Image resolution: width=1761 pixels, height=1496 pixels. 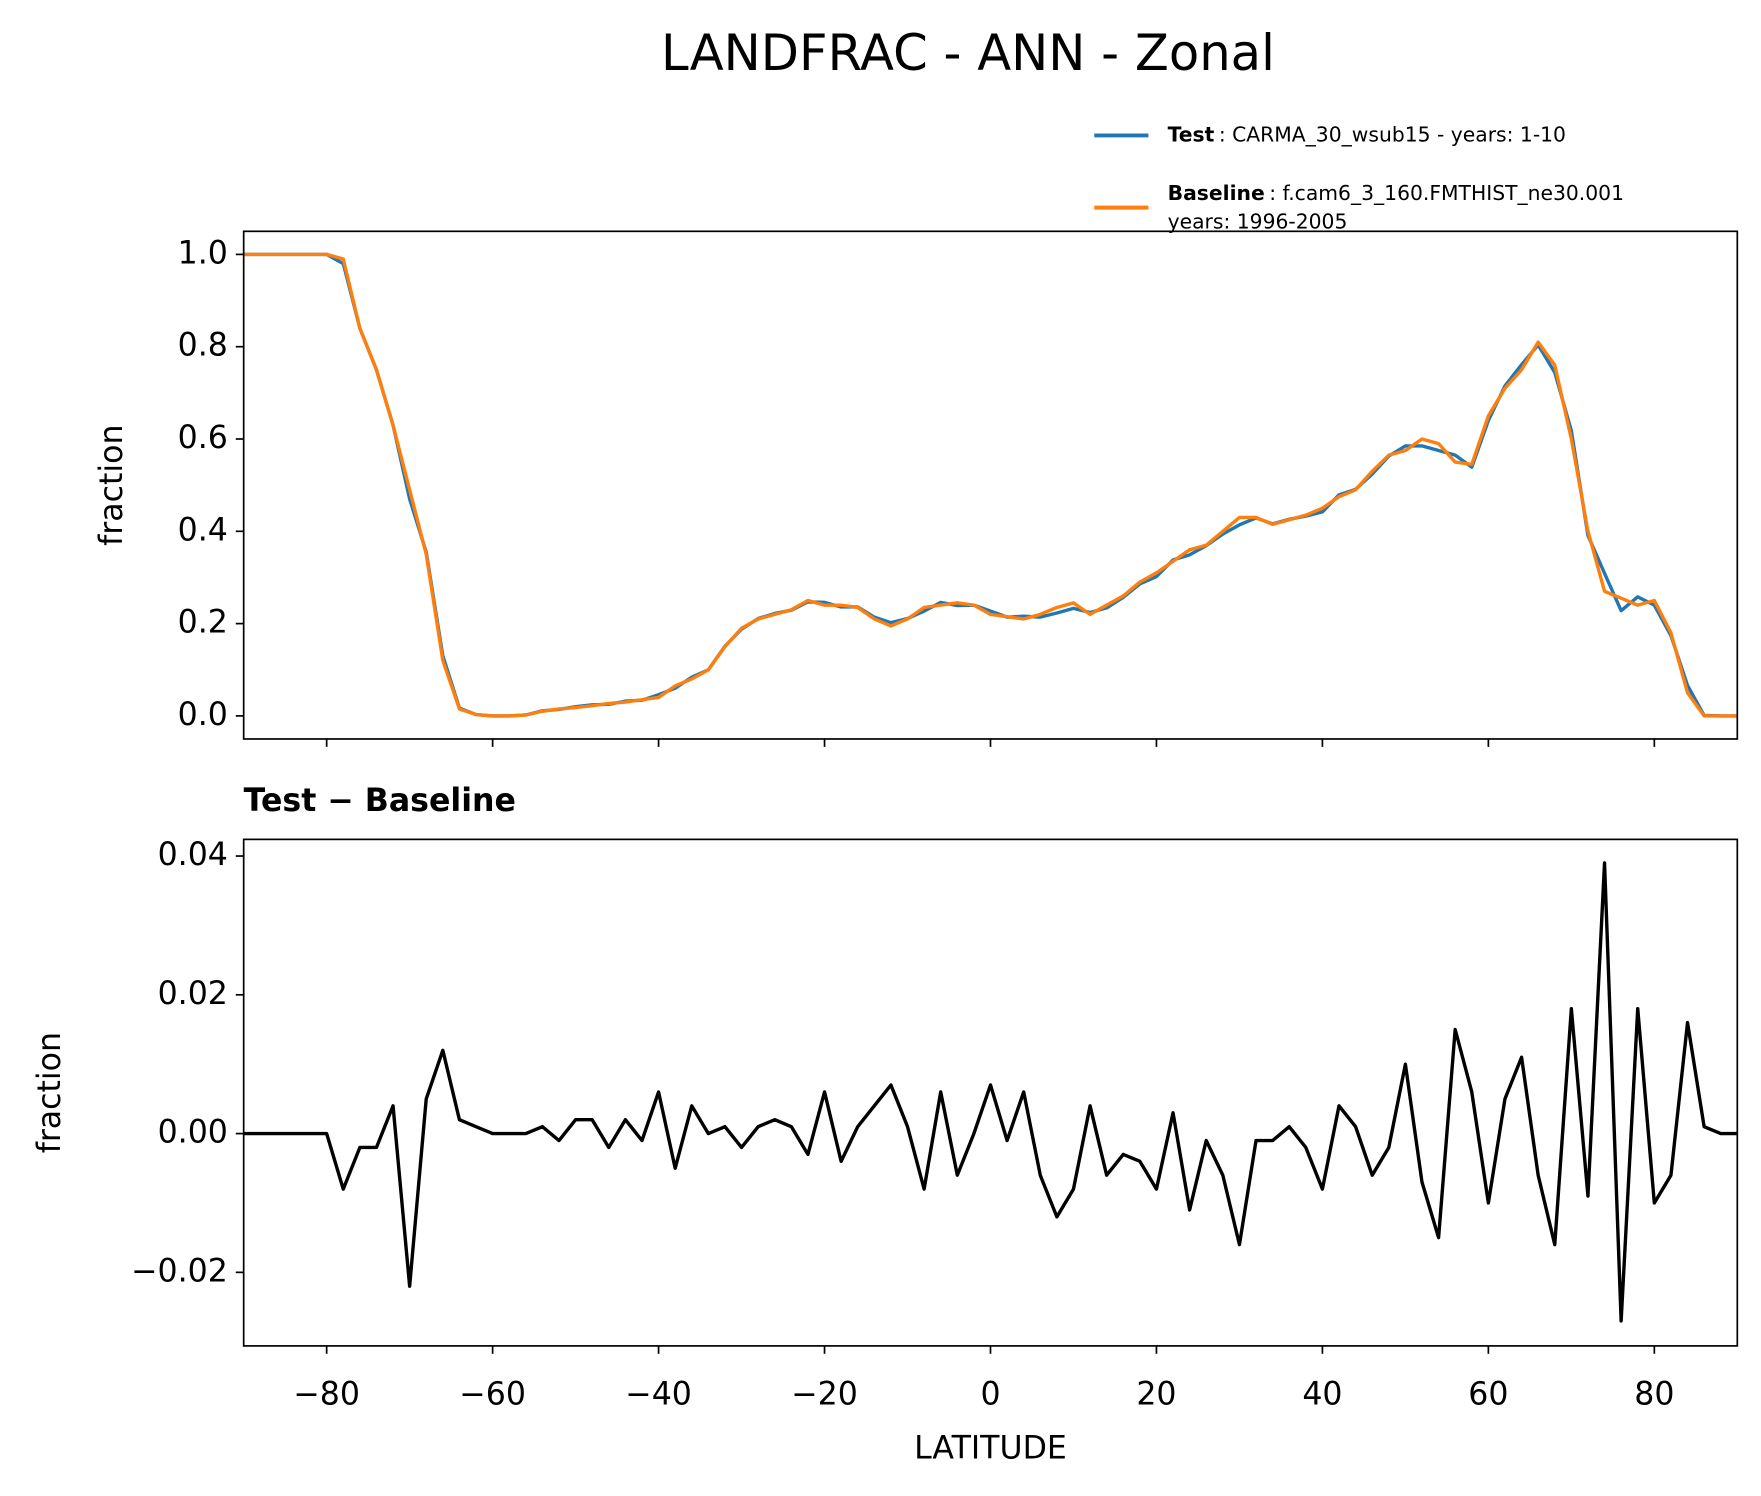 What do you see at coordinates (203, 530) in the screenshot?
I see `y-tick-label: 0.4` at bounding box center [203, 530].